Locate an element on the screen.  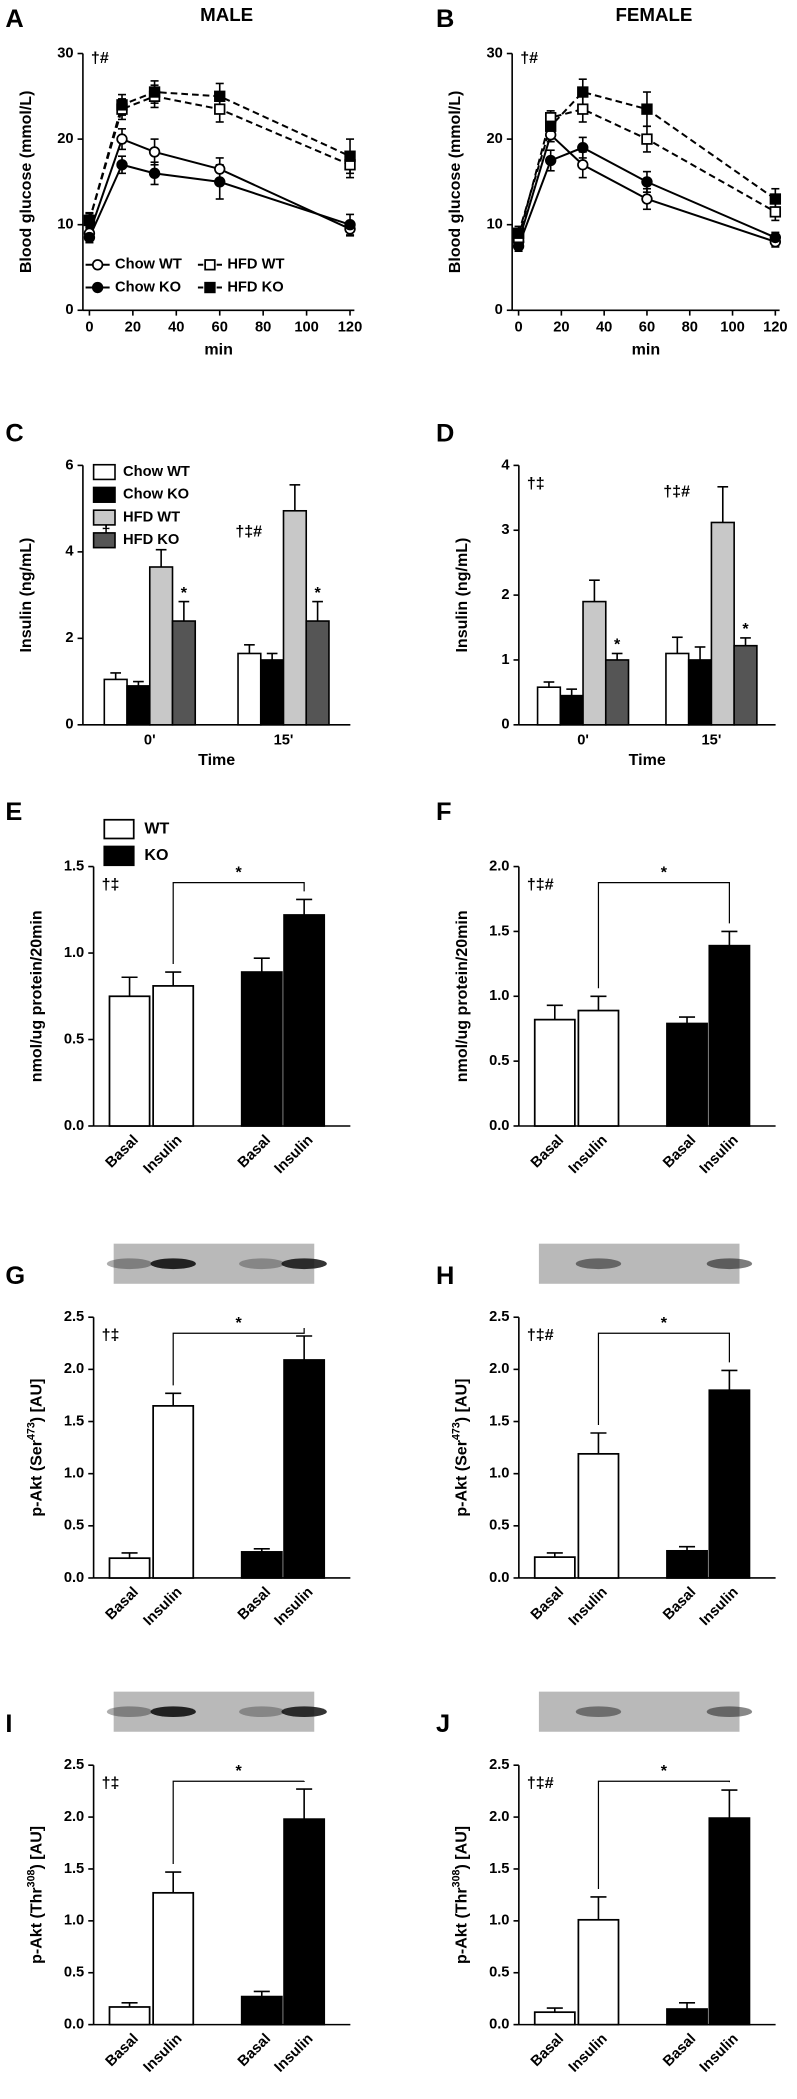
y-tick-label: 0.5 is located at coordinates (499, 1061).